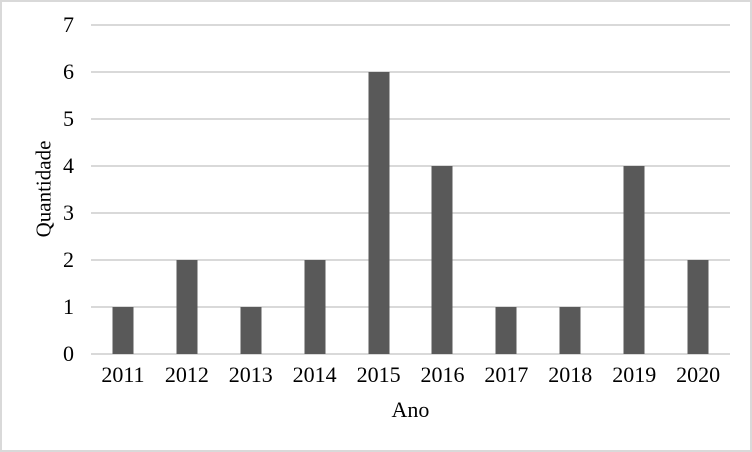  What do you see at coordinates (38, 226) in the screenshot?
I see `y-axis-tick-labels: 0 1 2 3 4 5 6 7` at bounding box center [38, 226].